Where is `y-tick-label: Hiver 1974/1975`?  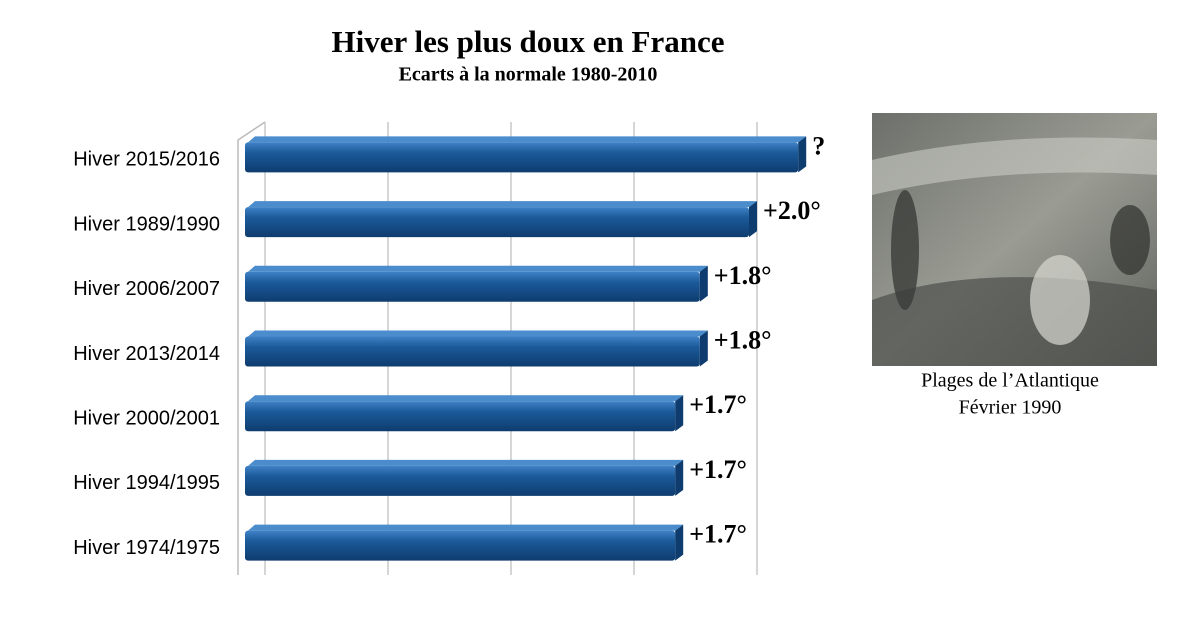 y-tick-label: Hiver 1974/1975 is located at coordinates (146, 548).